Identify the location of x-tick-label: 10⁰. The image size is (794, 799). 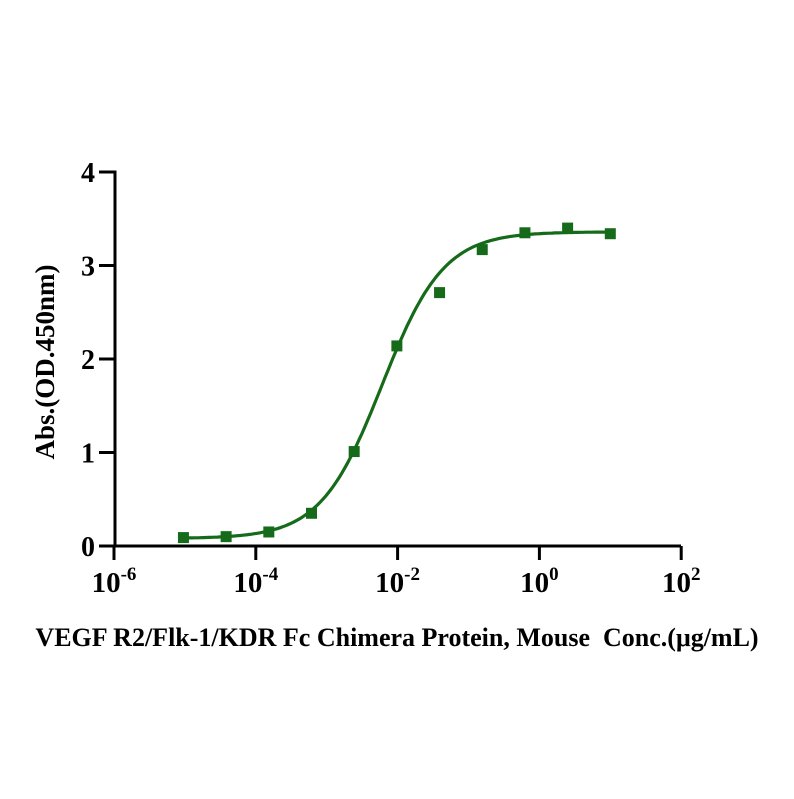
(539, 581).